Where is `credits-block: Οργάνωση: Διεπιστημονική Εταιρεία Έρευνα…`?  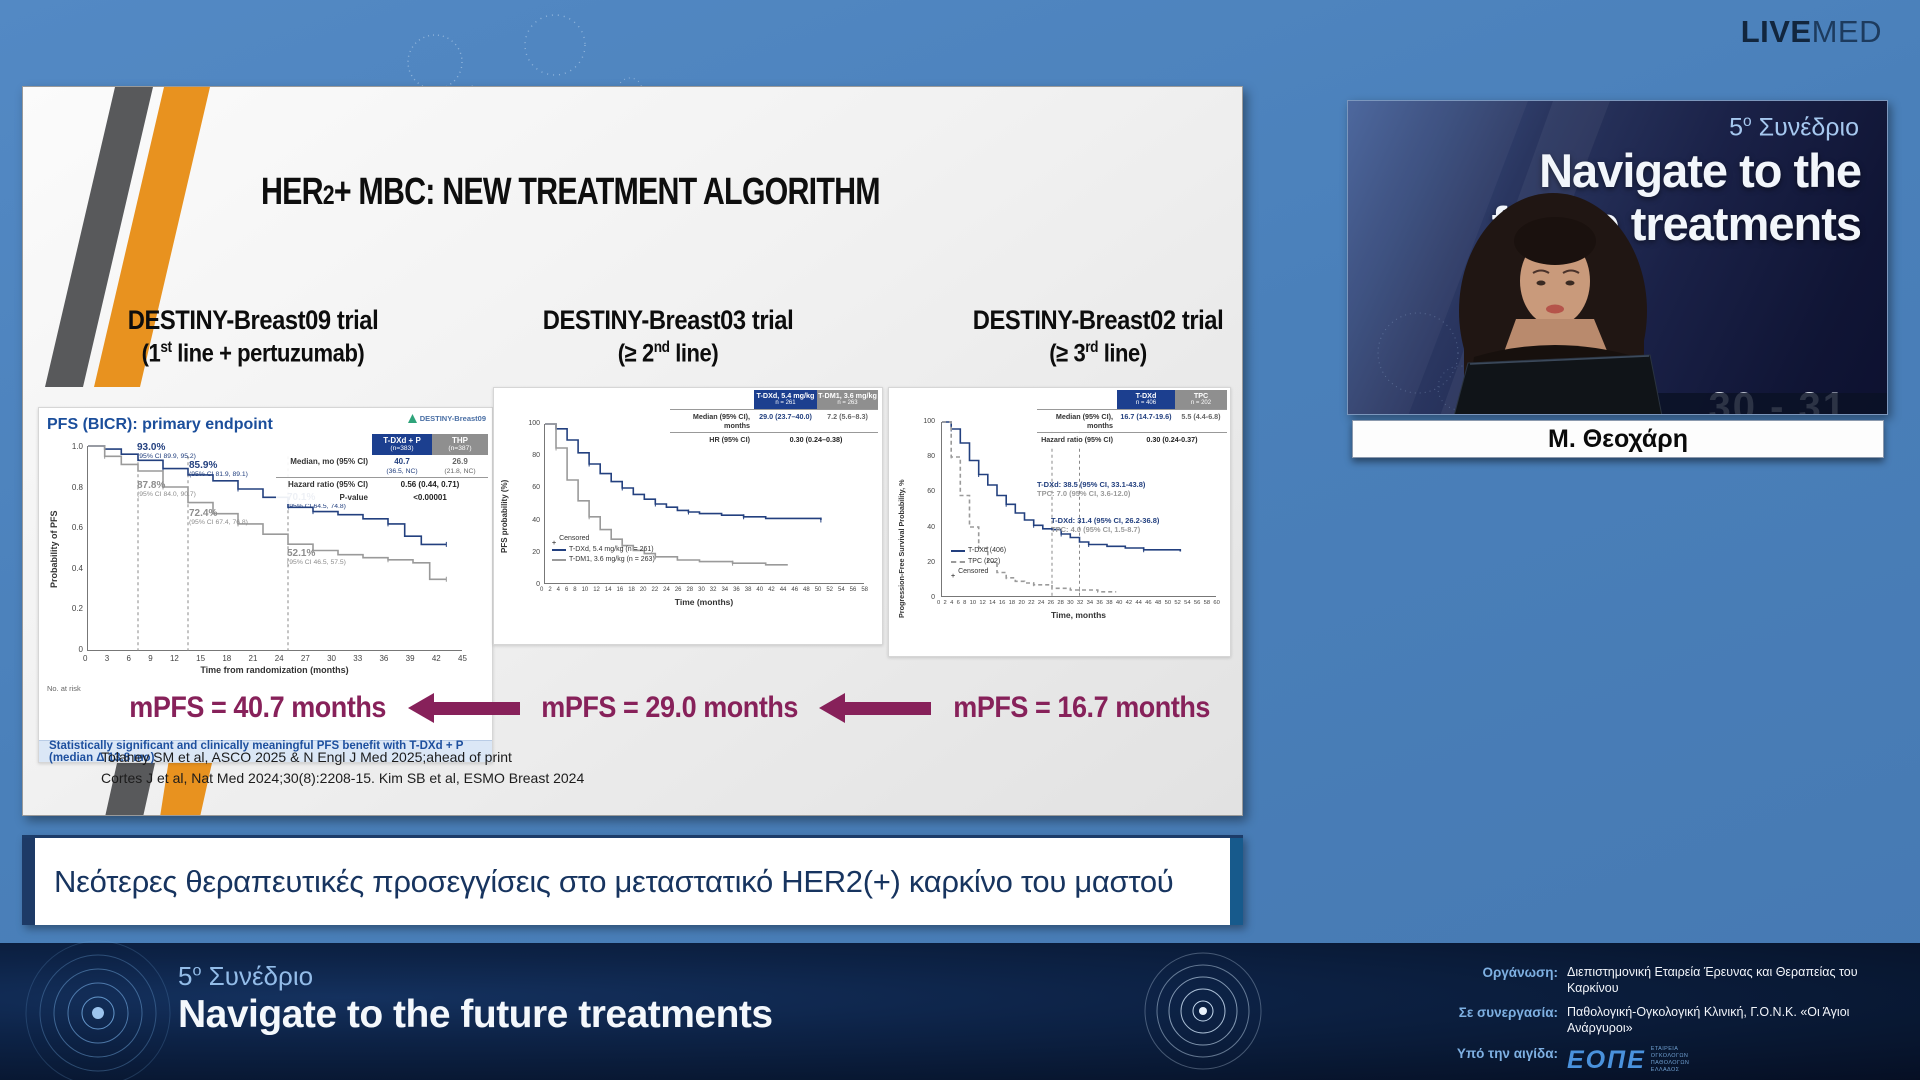 credits-block: Οργάνωση: Διεπιστημονική Εταιρεία Έρευνα… is located at coordinates (1665, 1020).